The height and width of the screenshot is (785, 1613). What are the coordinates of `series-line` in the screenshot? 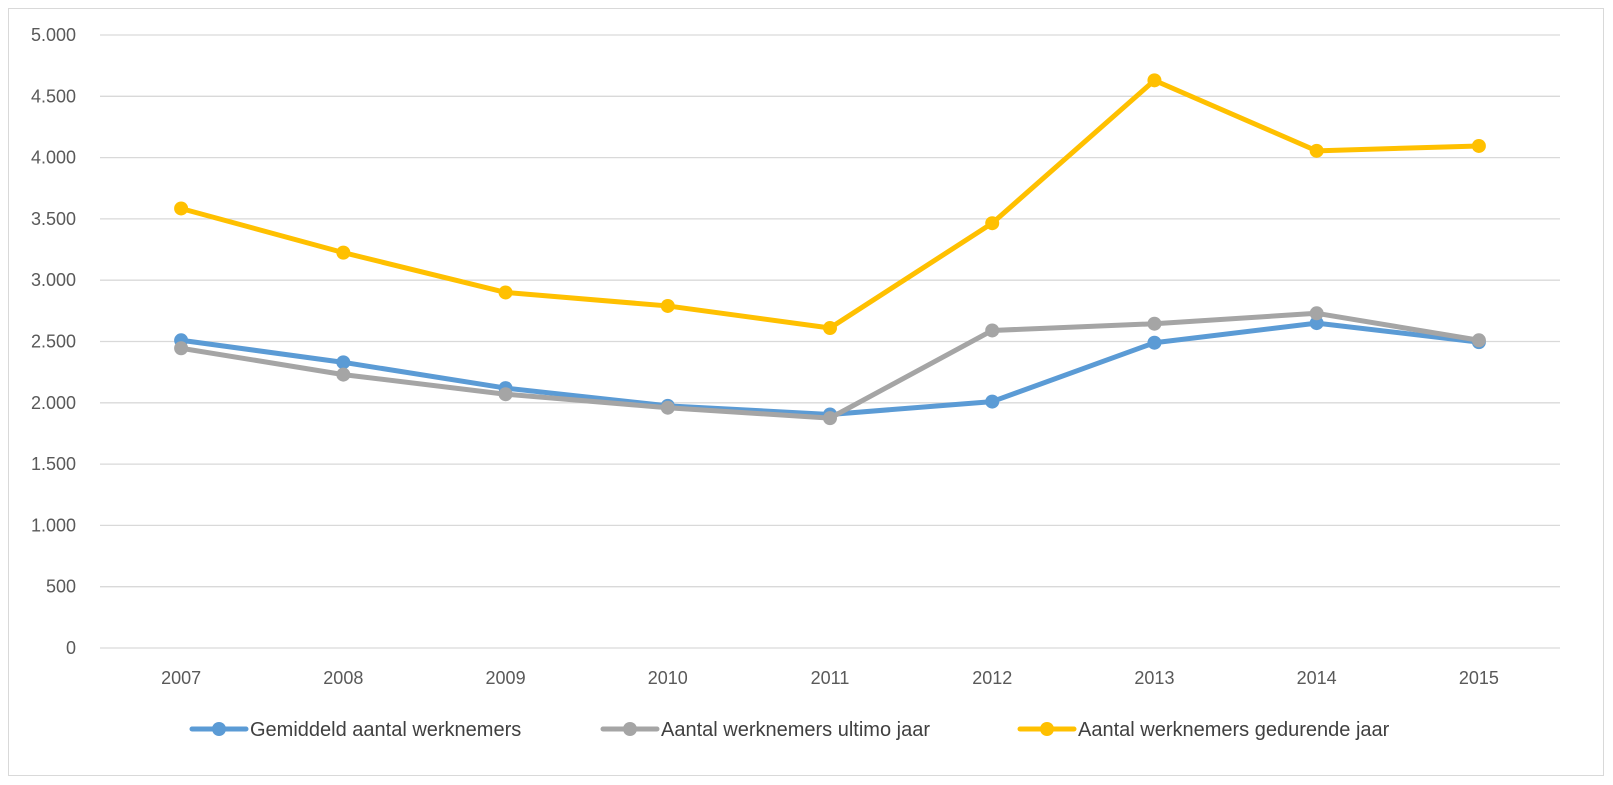 It's located at (830, 368).